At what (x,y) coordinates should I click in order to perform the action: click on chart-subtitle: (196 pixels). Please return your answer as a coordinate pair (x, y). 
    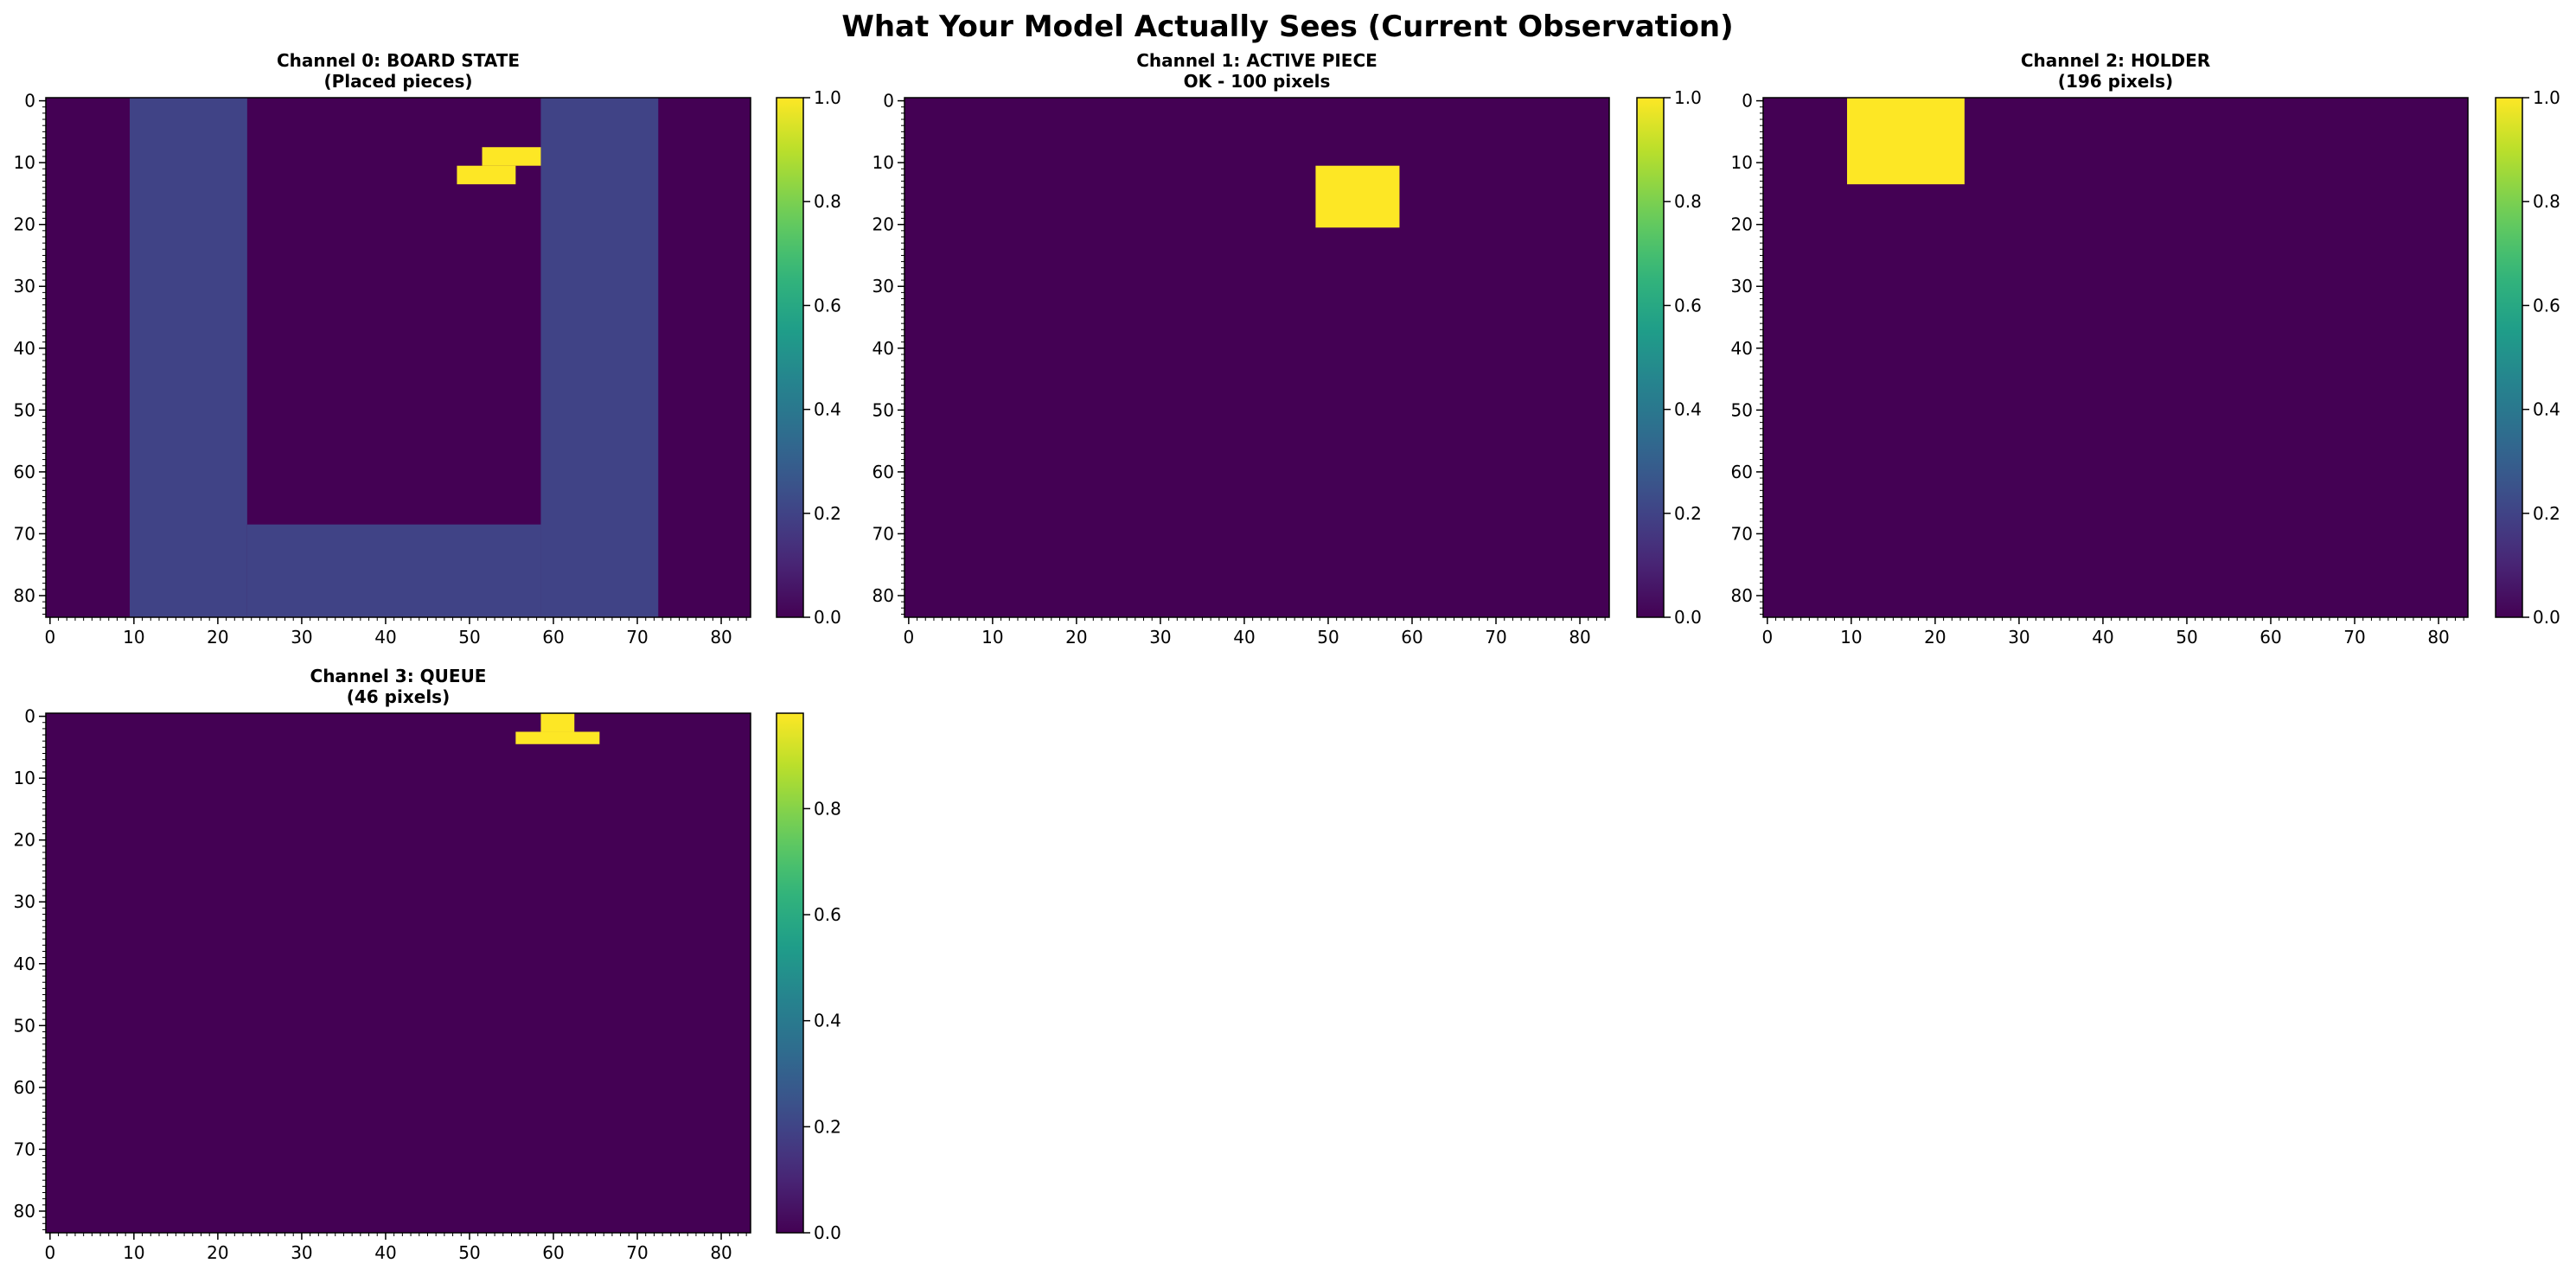
    Looking at the image, I should click on (2115, 81).